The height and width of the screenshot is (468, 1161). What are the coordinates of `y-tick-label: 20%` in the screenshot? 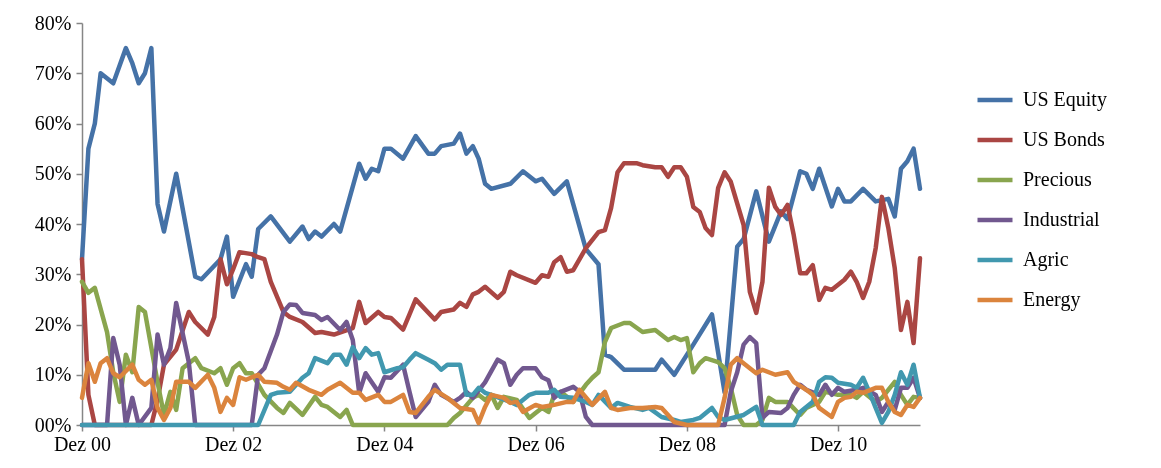 It's located at (53, 324).